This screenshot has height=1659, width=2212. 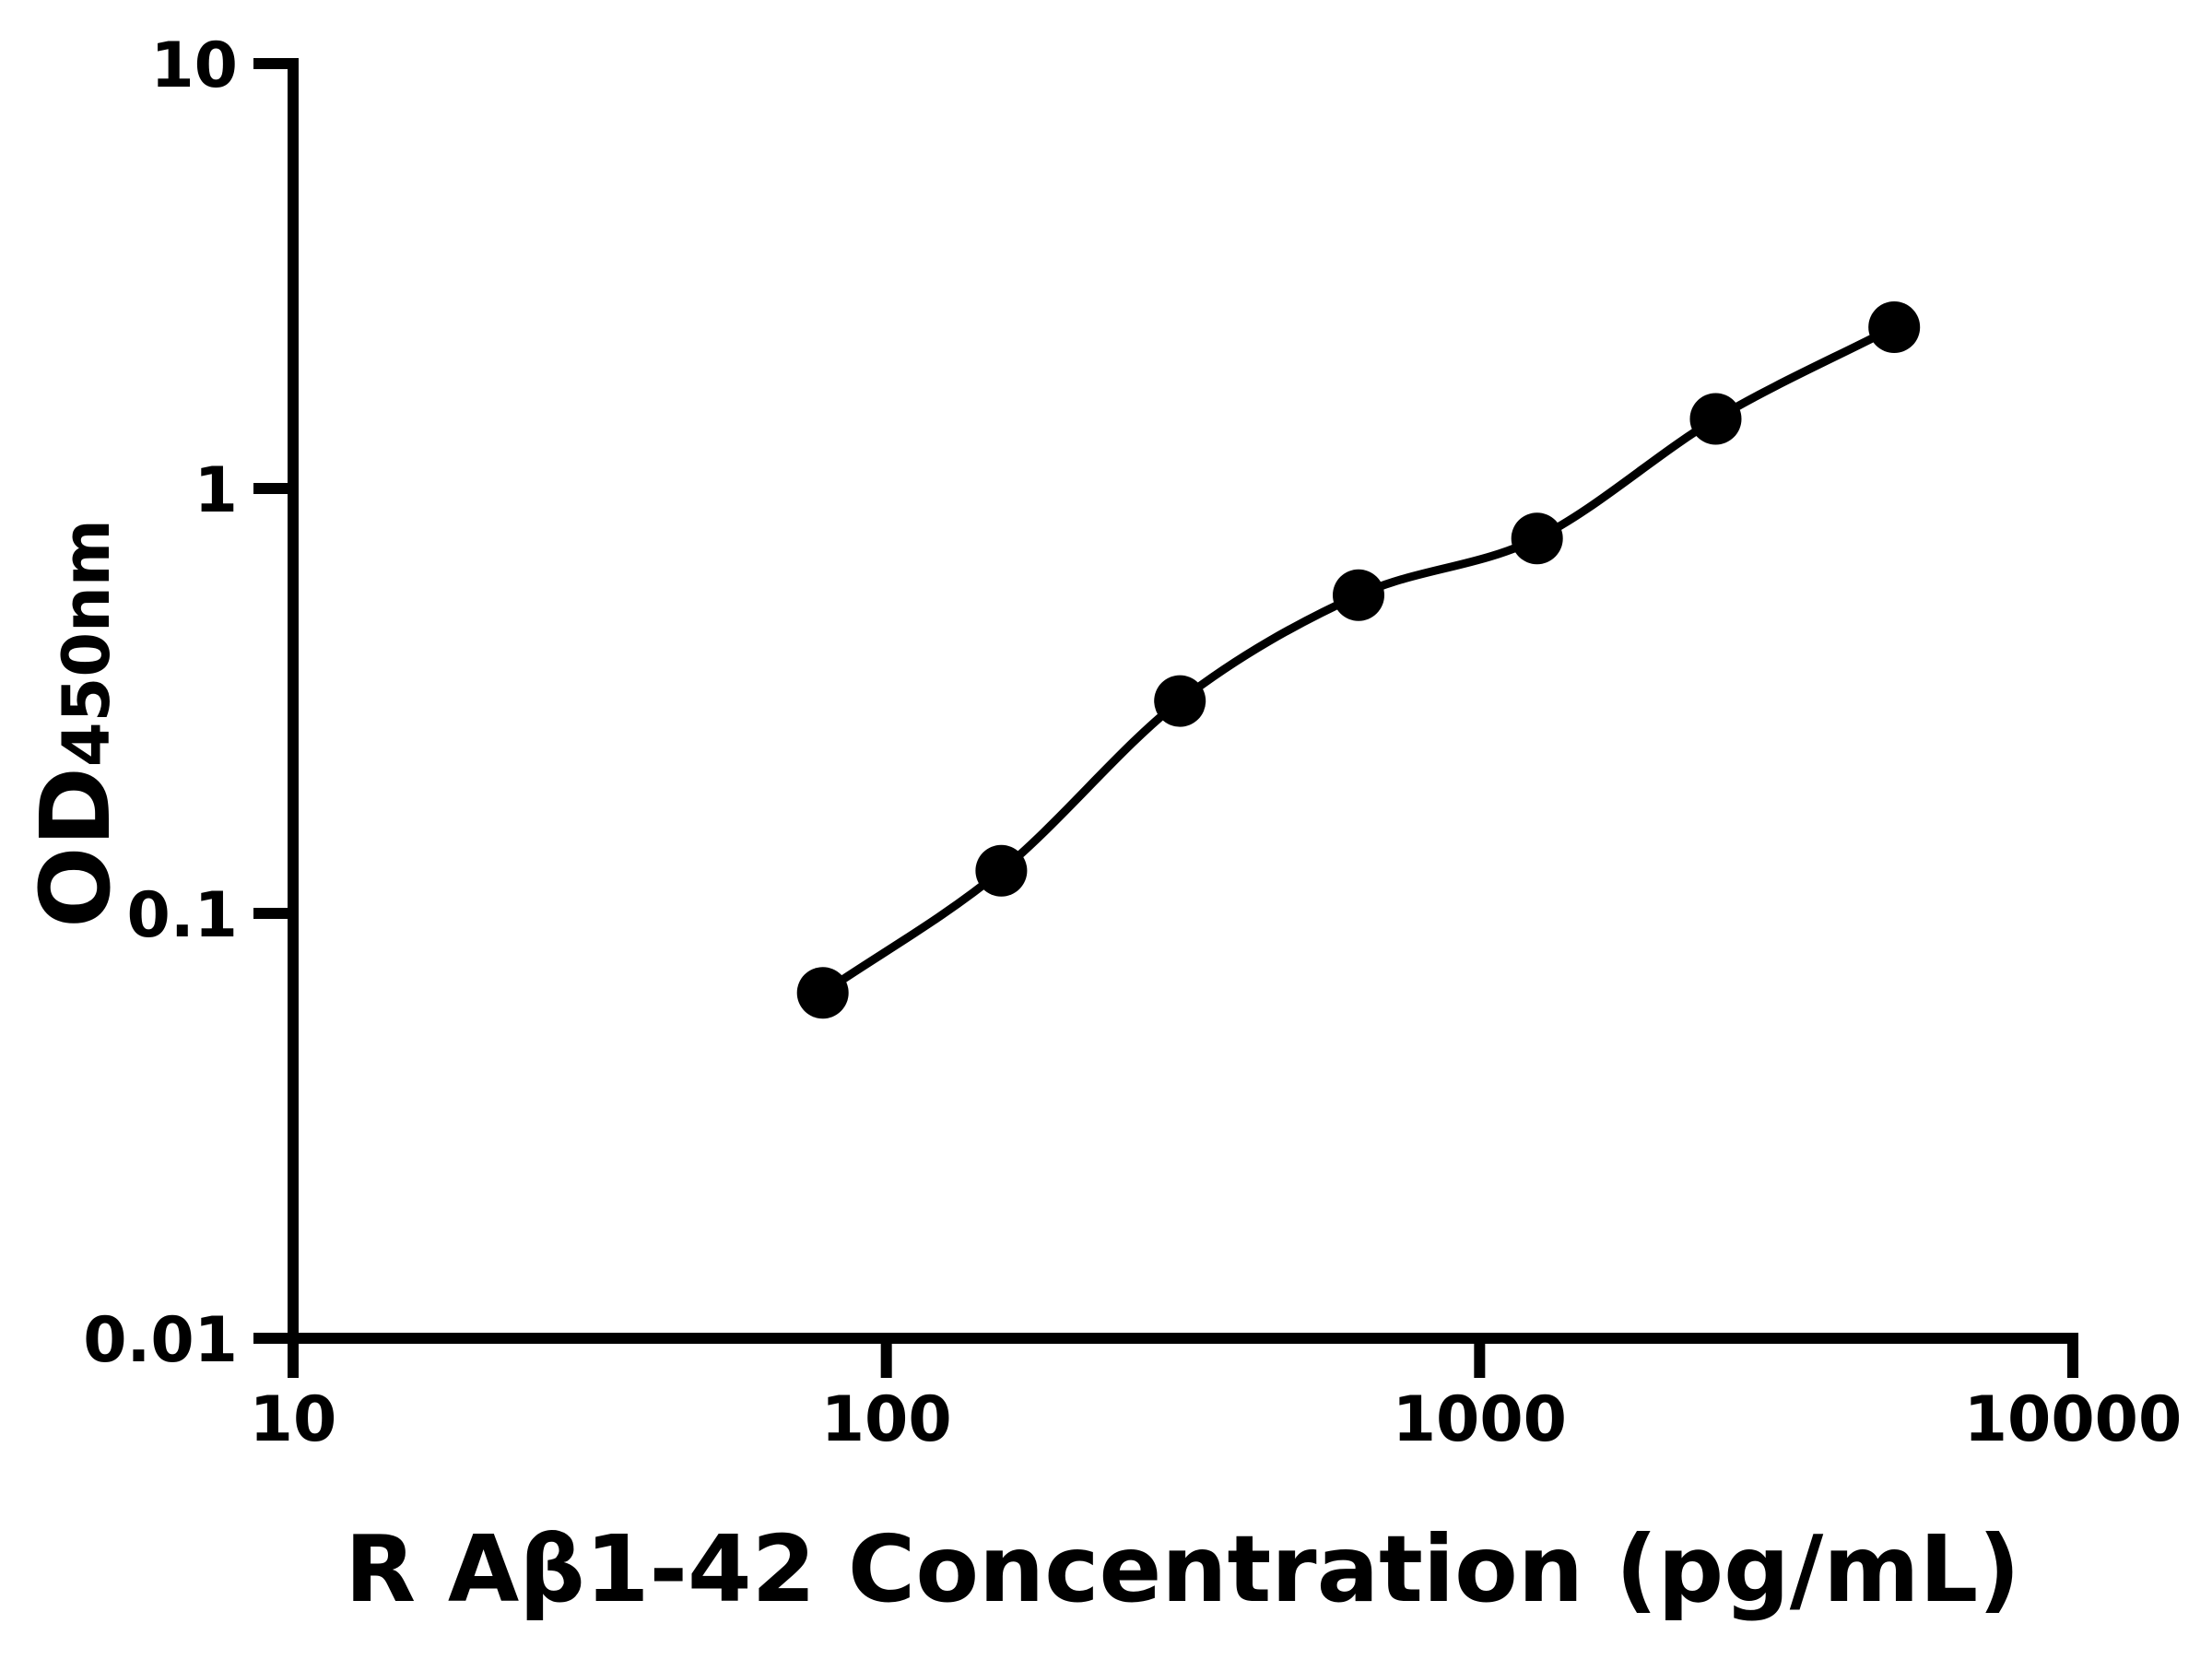 I want to click on y-axis-title-sub: 450nm, so click(x=86, y=643).